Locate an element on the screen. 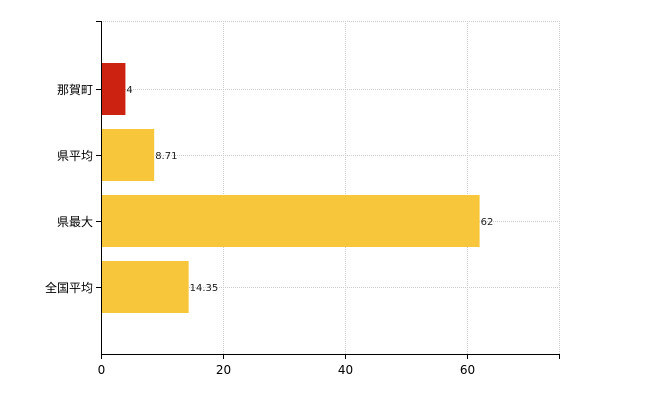 This screenshot has width=650, height=400. y-tick-label: 県最大 is located at coordinates (75, 222).